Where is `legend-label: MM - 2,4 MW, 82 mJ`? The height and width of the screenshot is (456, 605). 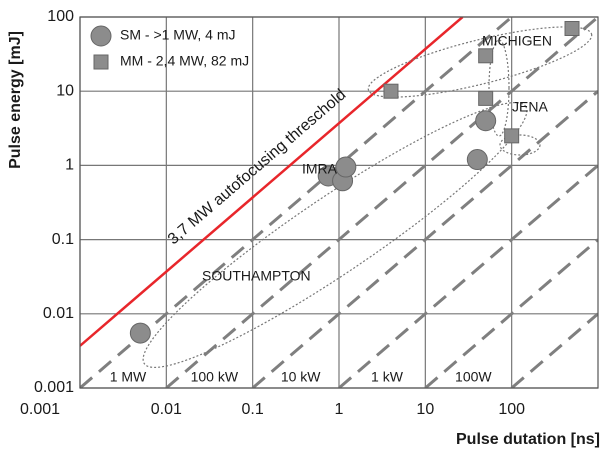
legend-label: MM - 2,4 MW, 82 mJ is located at coordinates (184, 61).